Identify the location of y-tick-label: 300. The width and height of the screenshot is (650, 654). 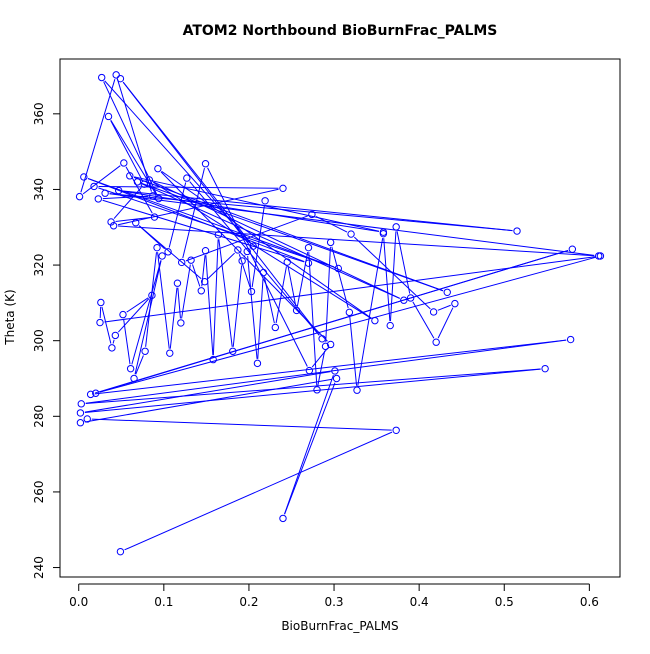
(39, 340).